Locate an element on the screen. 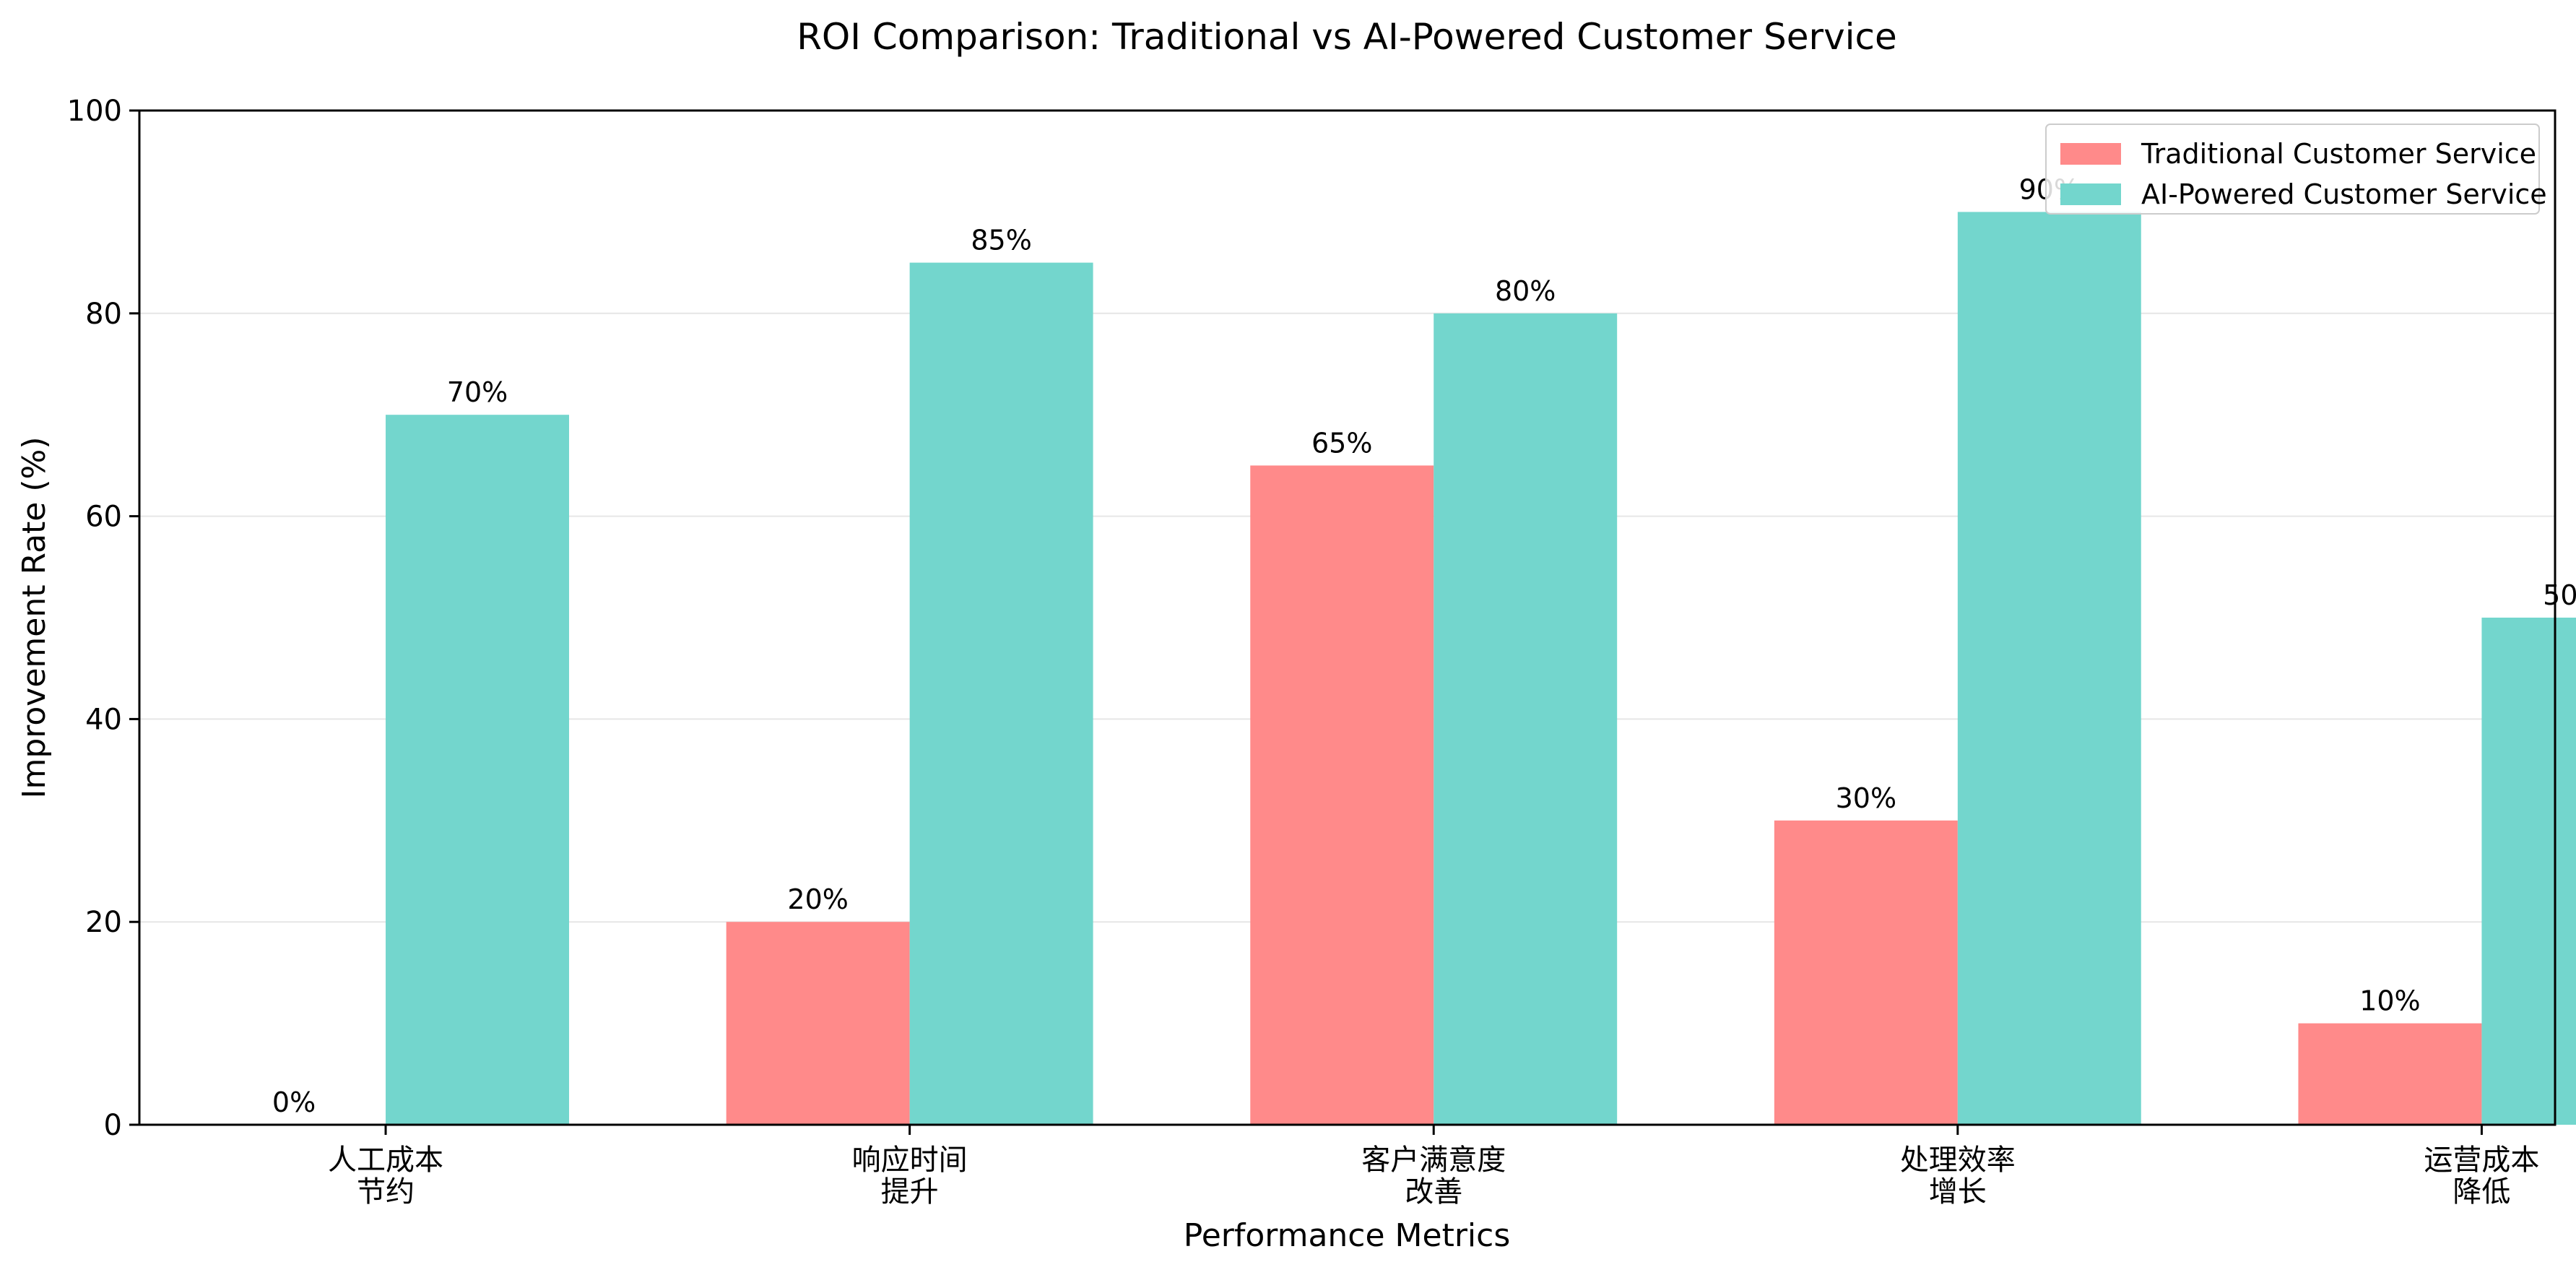 The height and width of the screenshot is (1275, 2576). y-tick-label: 20 is located at coordinates (103, 922).